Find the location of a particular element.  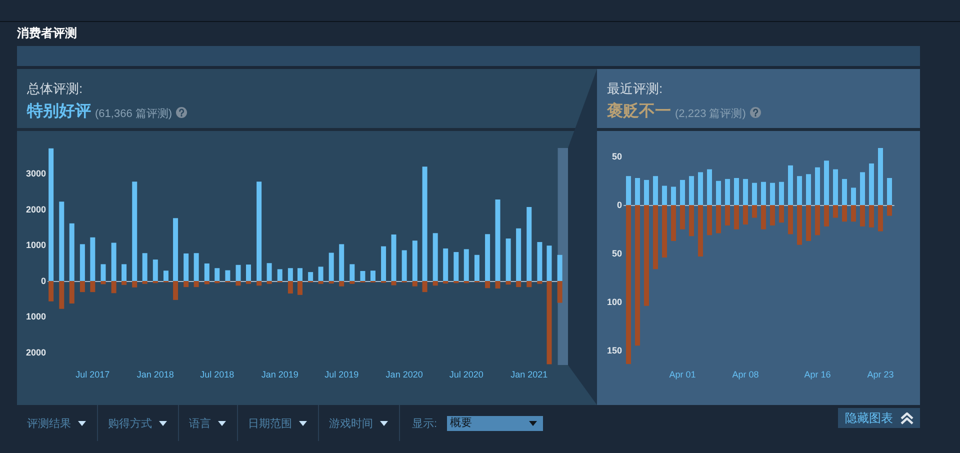

y-tick-label: 100 is located at coordinates (614, 302).